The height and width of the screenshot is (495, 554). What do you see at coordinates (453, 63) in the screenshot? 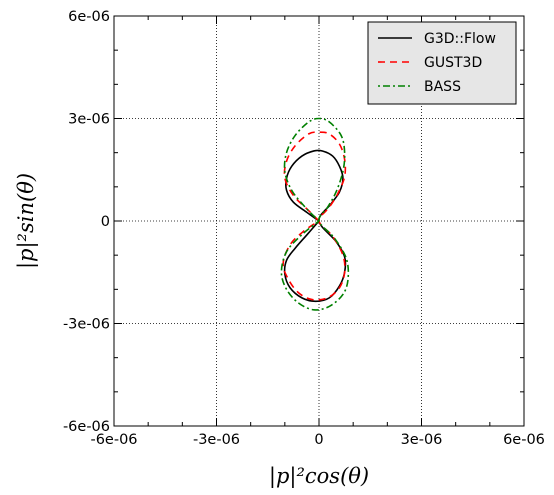
I see `legend-label-1: GUST3D` at bounding box center [453, 63].